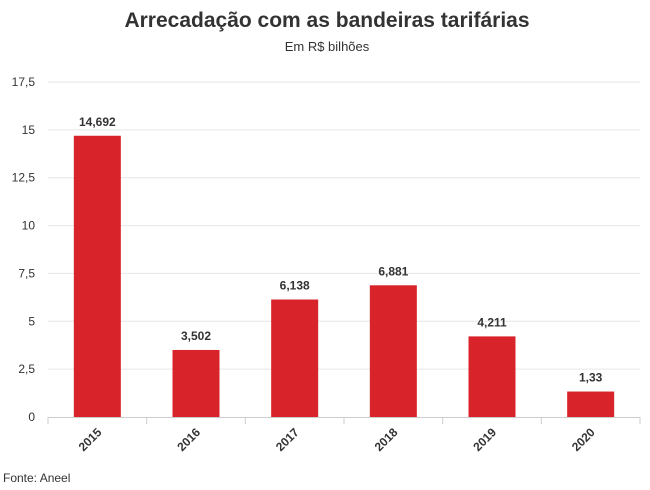 This screenshot has height=490, width=650. Describe the element at coordinates (196, 336) in the screenshot. I see `data-label-2016: 3,502` at that location.